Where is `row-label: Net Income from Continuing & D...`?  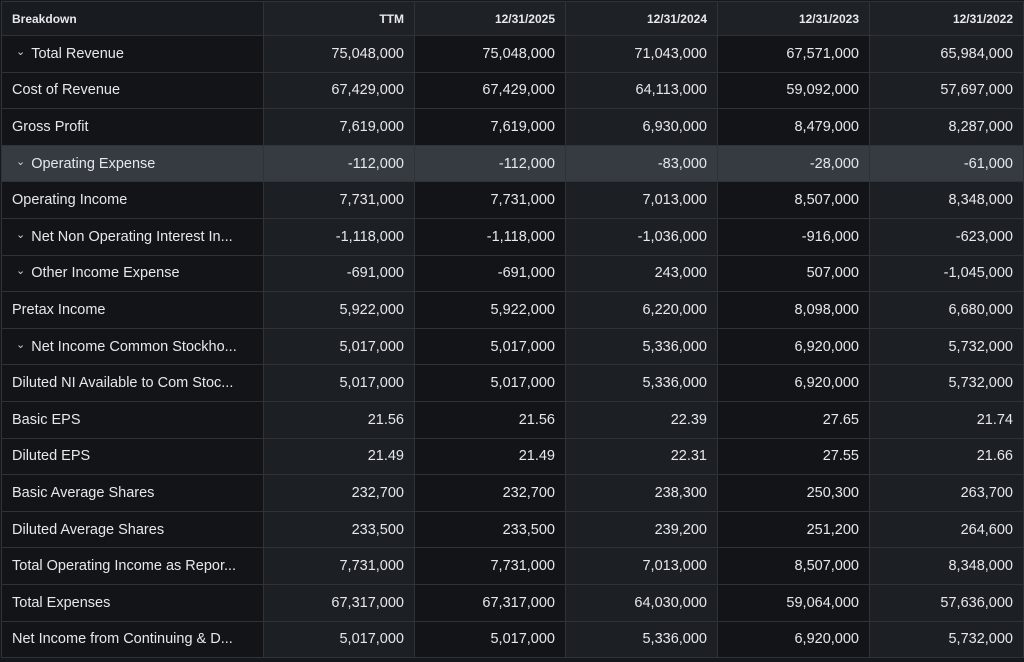
row-label: Net Income from Continuing & D... is located at coordinates (132, 639).